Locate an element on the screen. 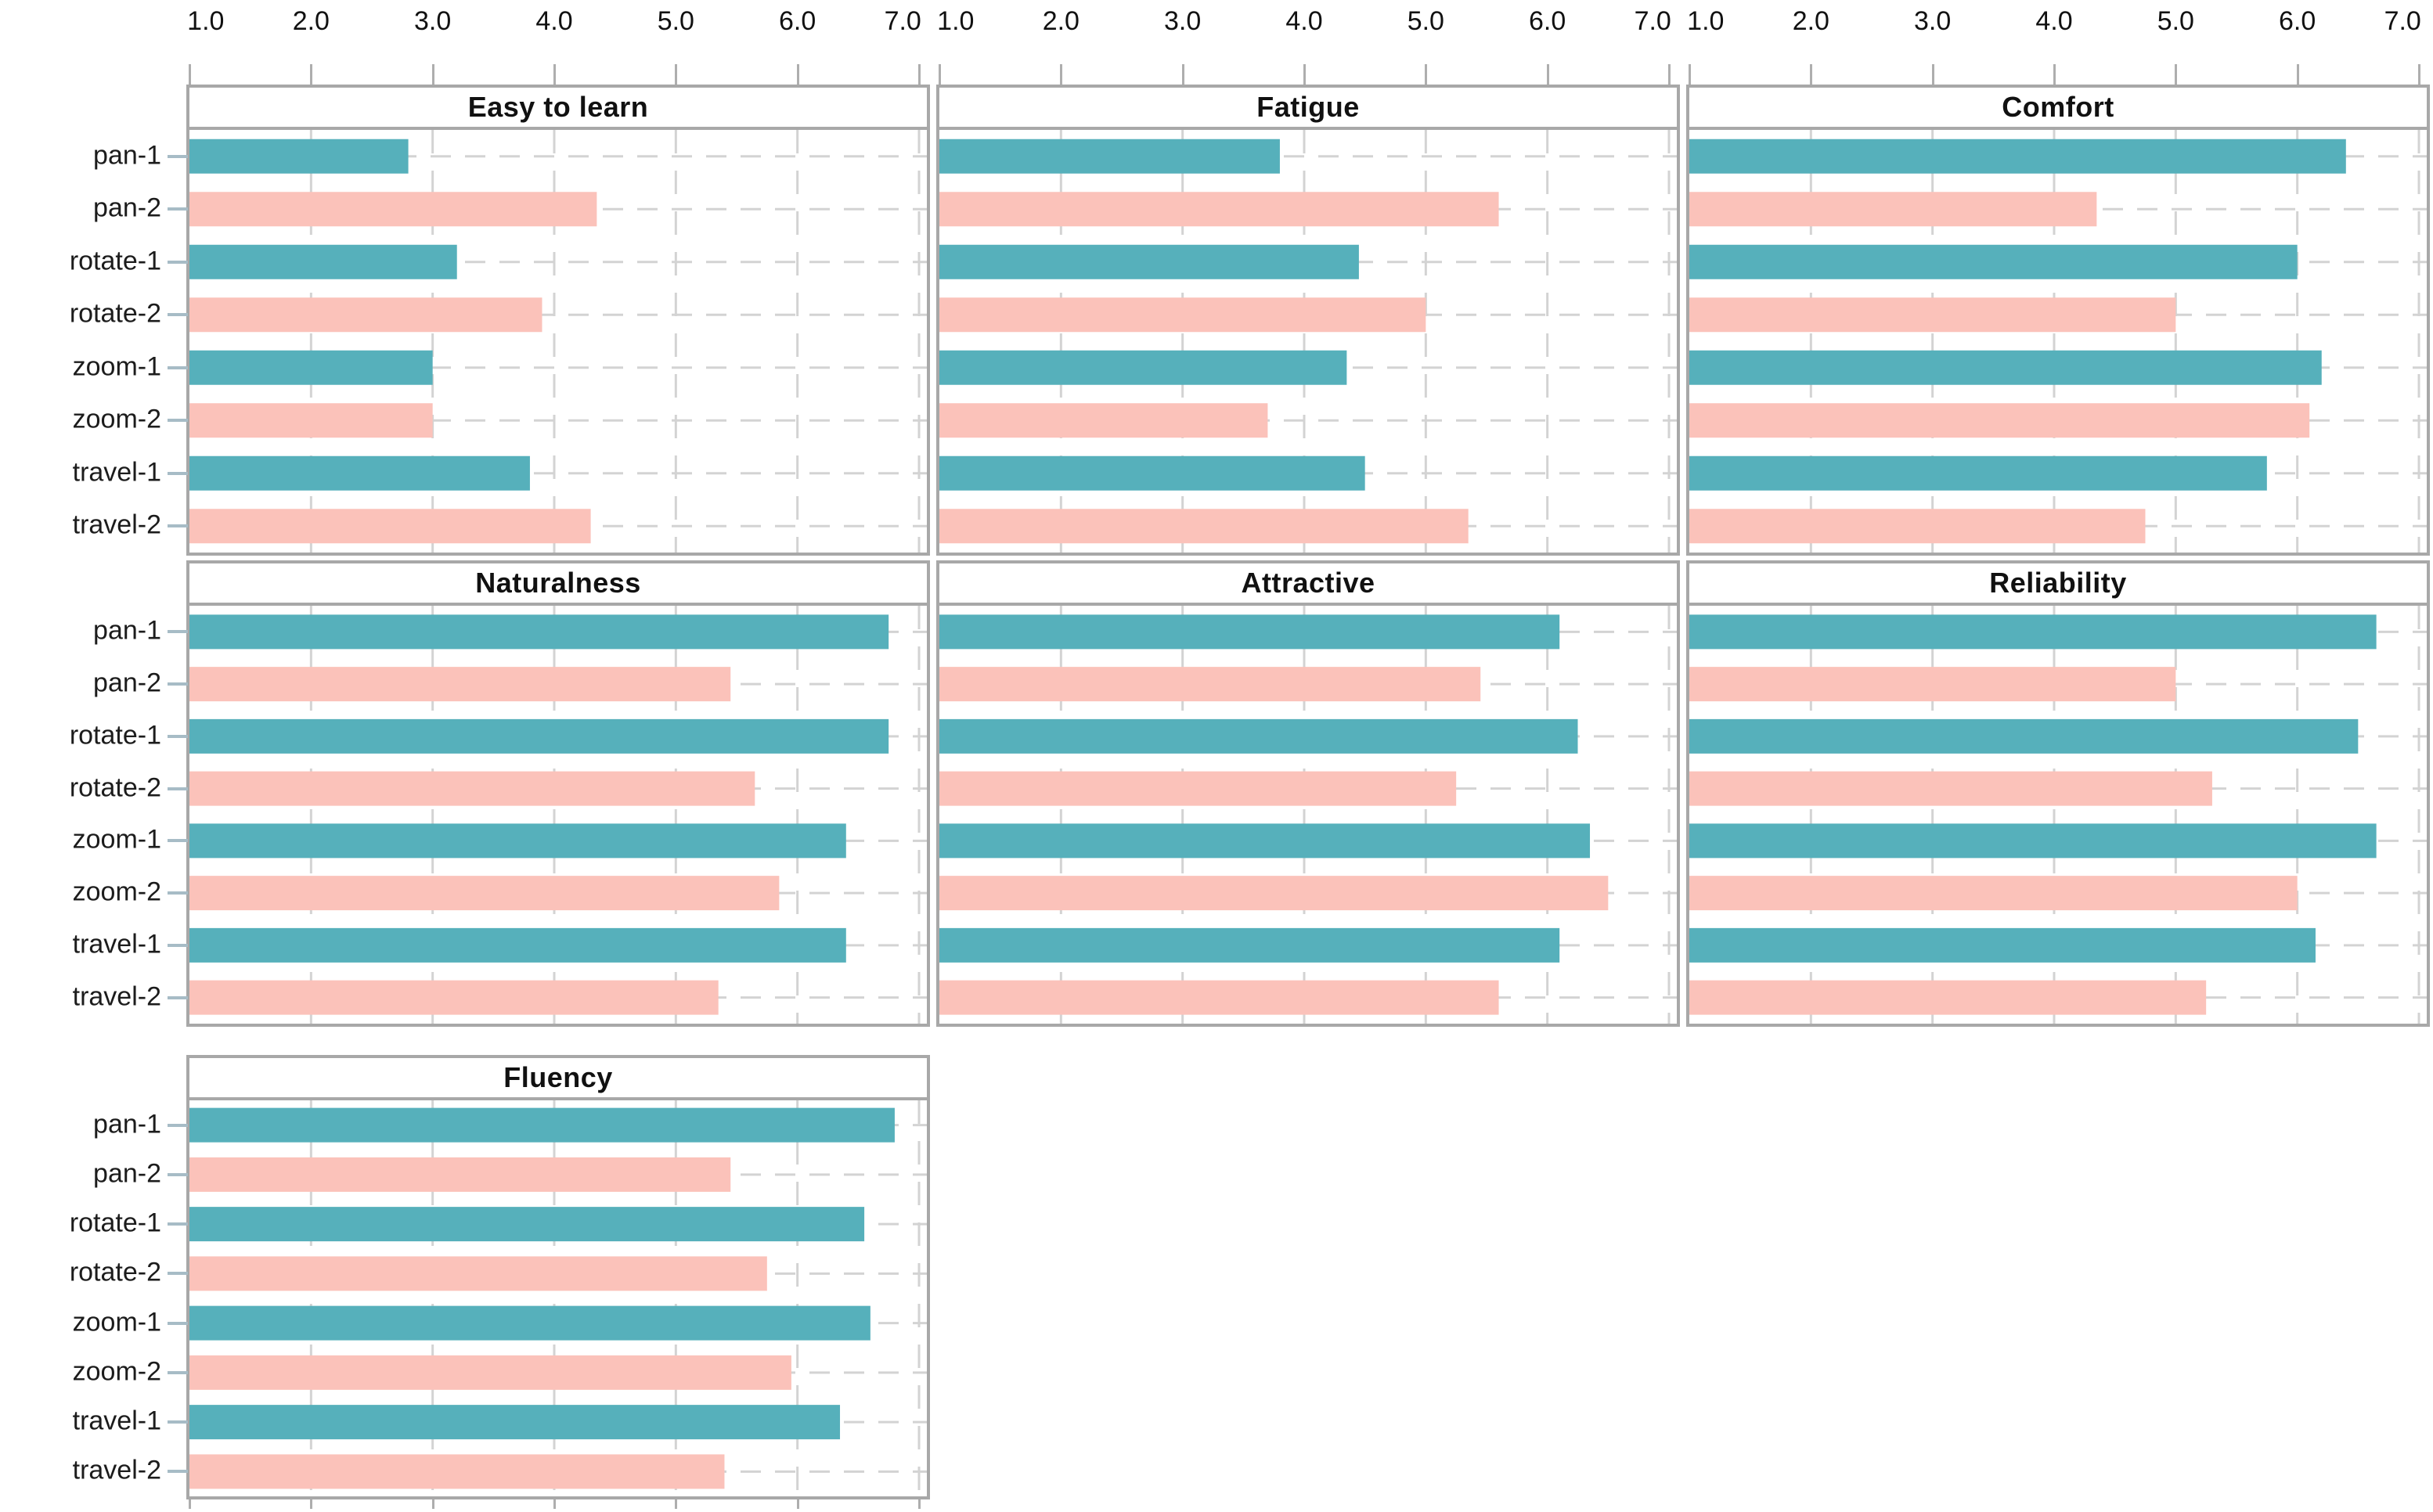 The image size is (2433, 1512). facet-panel-attractive: Attractive is located at coordinates (1308, 793).